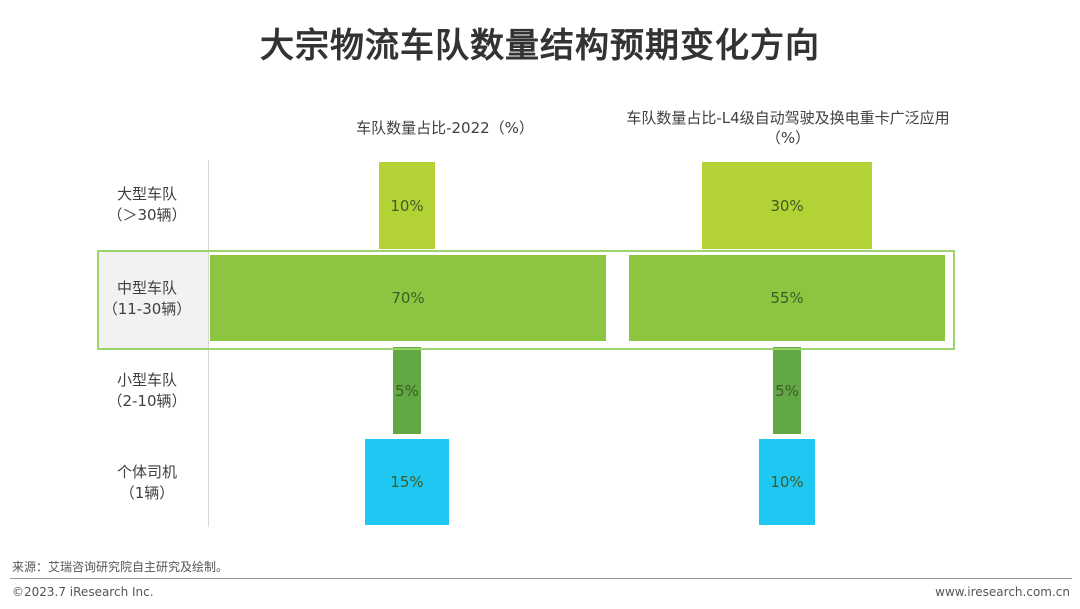  Describe the element at coordinates (83, 592) in the screenshot. I see `copyright: ©2023.7 iResearch Inc.` at that location.